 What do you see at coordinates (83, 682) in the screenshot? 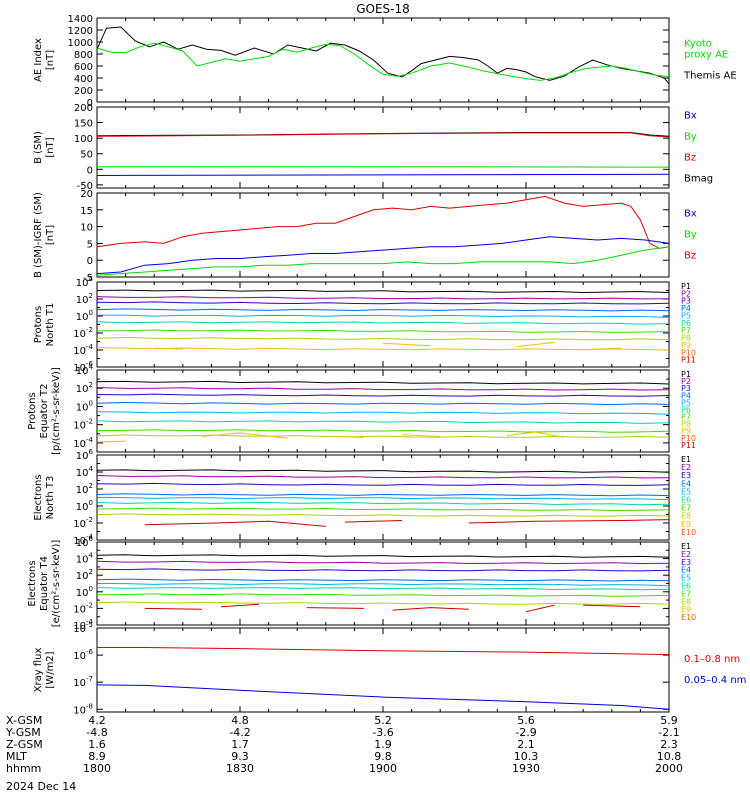
I see `y-tick-label: 10-7` at bounding box center [83, 682].